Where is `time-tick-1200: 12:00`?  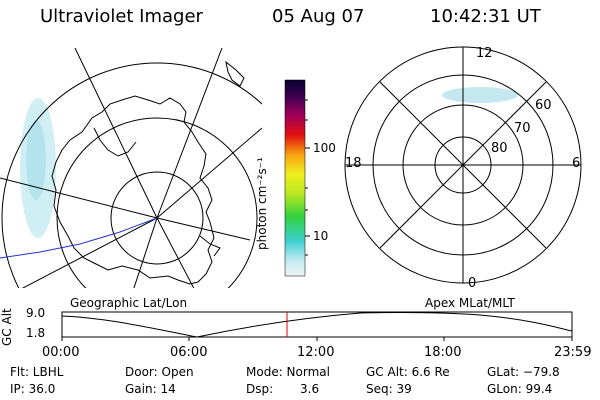 time-tick-1200: 12:00 is located at coordinates (316, 352).